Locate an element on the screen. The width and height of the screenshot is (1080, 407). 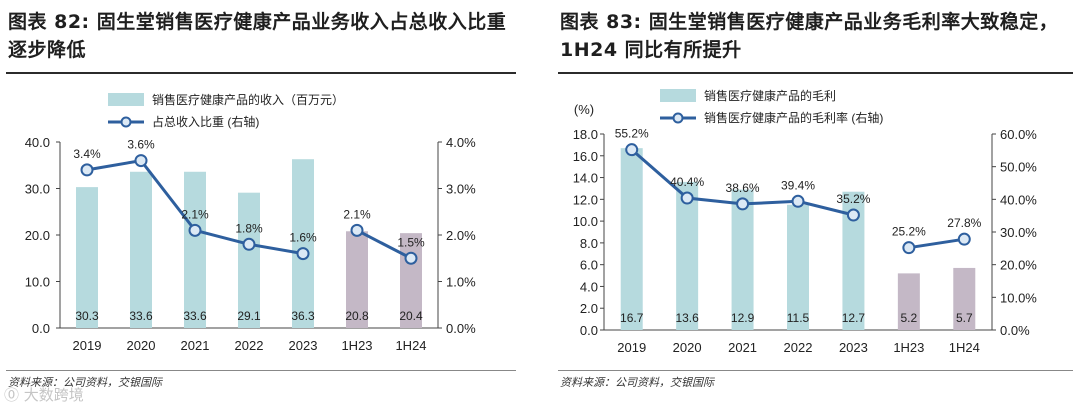
line-value-label: 35.2% is located at coordinates (853, 199).